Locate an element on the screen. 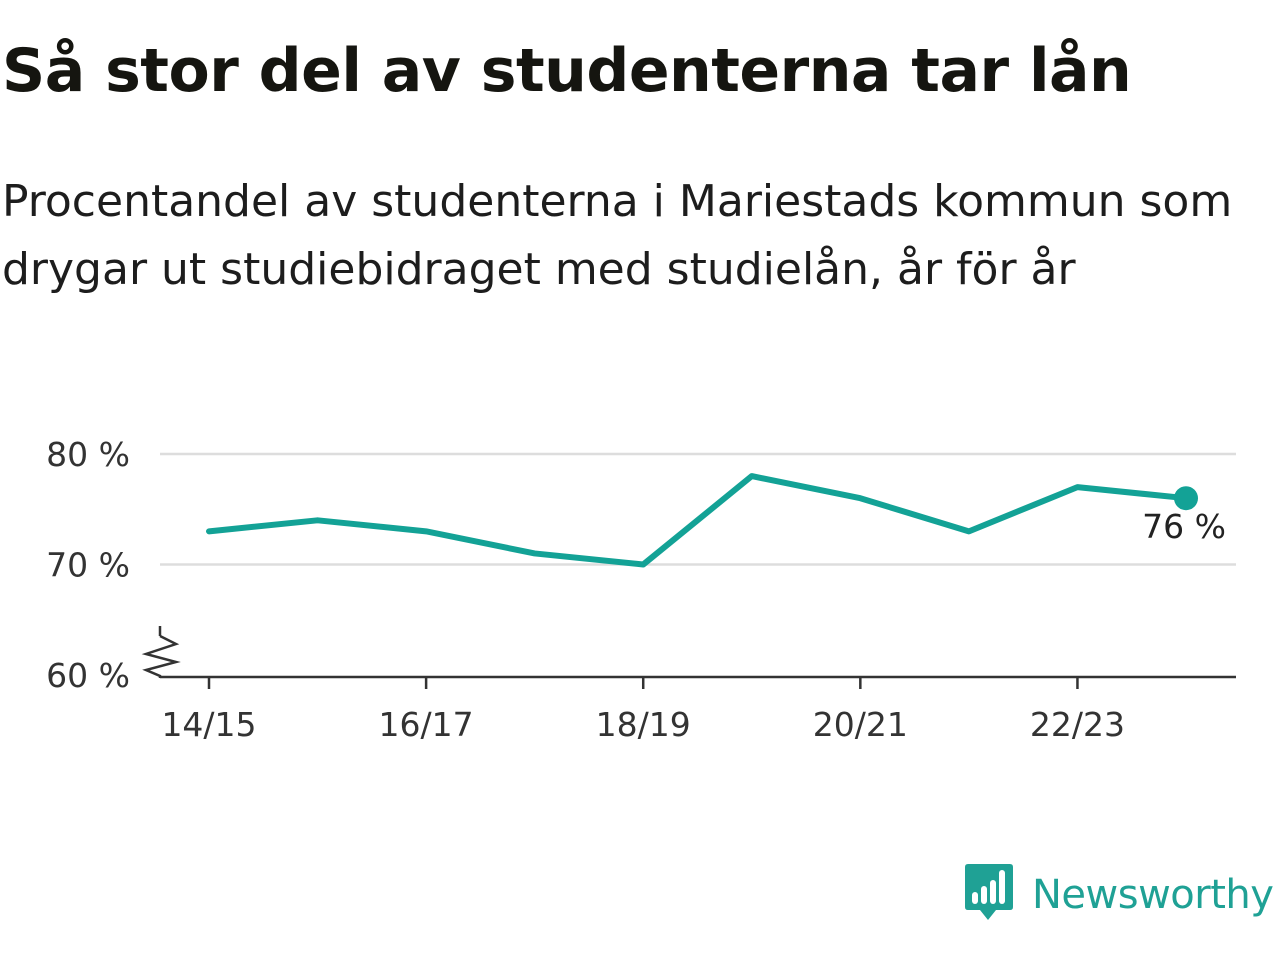 This screenshot has width=1280, height=960. end-point-marker is located at coordinates (1186, 498).